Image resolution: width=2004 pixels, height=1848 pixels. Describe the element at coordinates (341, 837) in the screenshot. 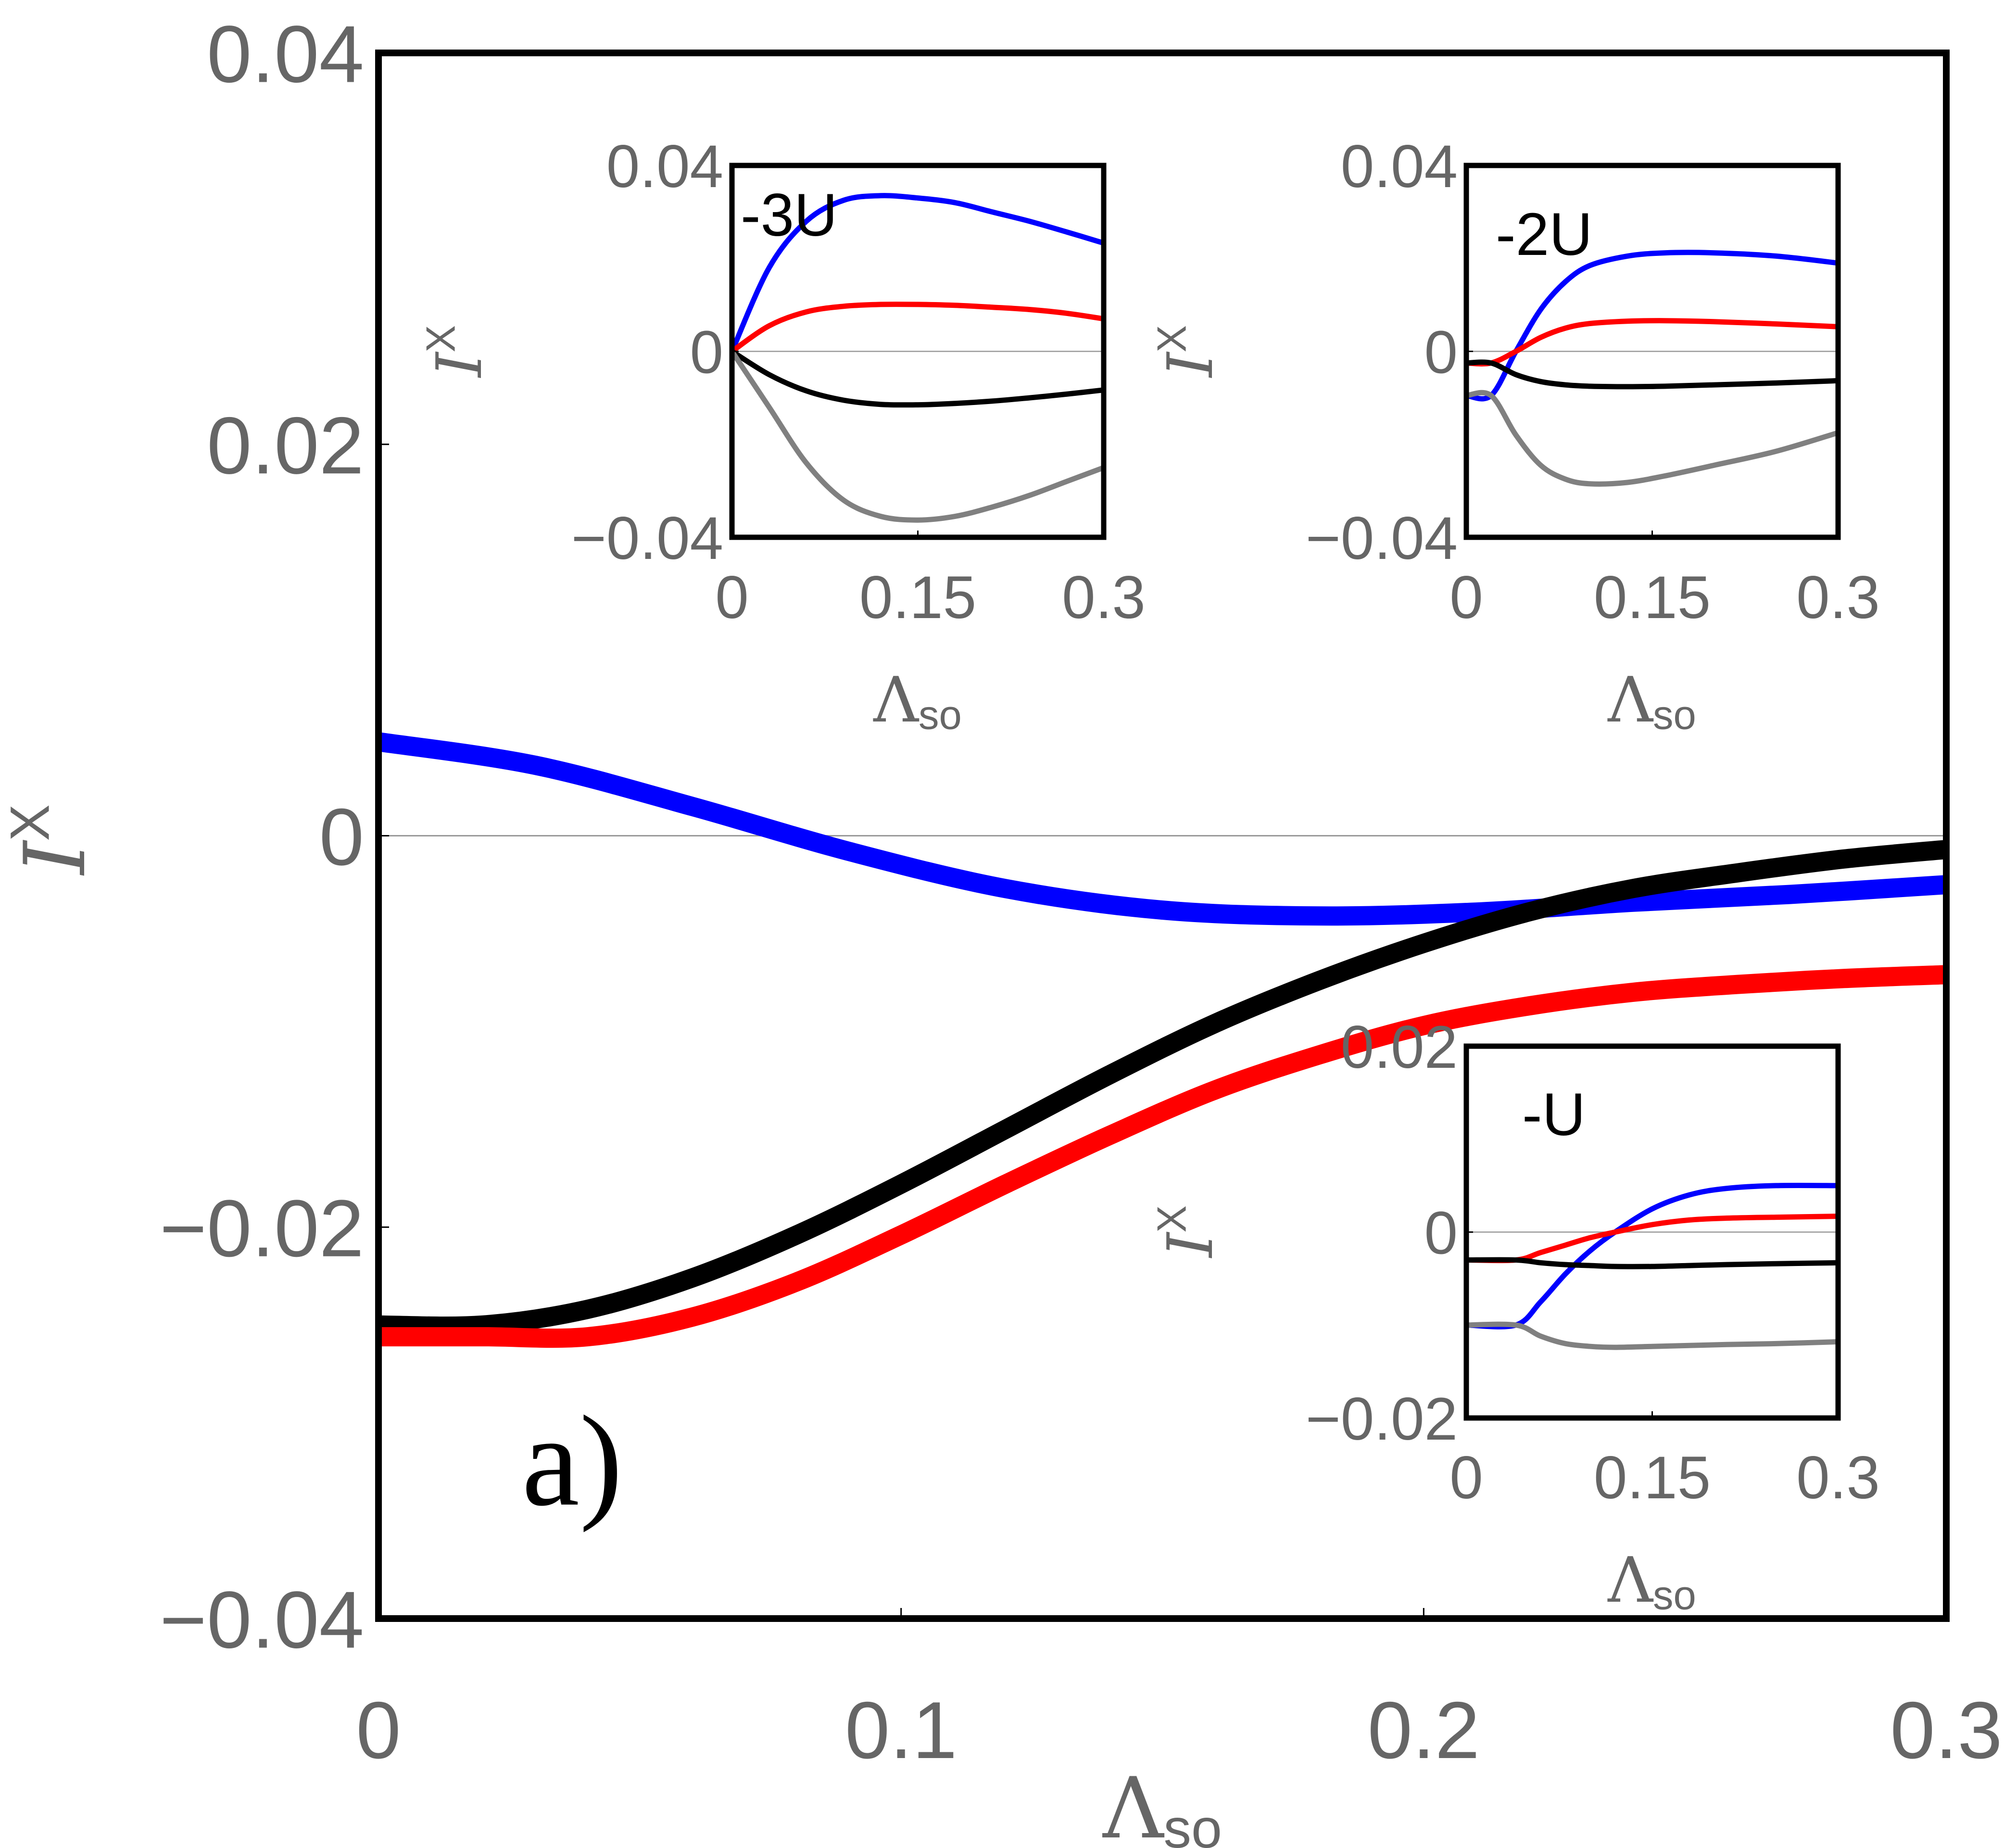

I see `main-ytick-label-0: 0` at that location.